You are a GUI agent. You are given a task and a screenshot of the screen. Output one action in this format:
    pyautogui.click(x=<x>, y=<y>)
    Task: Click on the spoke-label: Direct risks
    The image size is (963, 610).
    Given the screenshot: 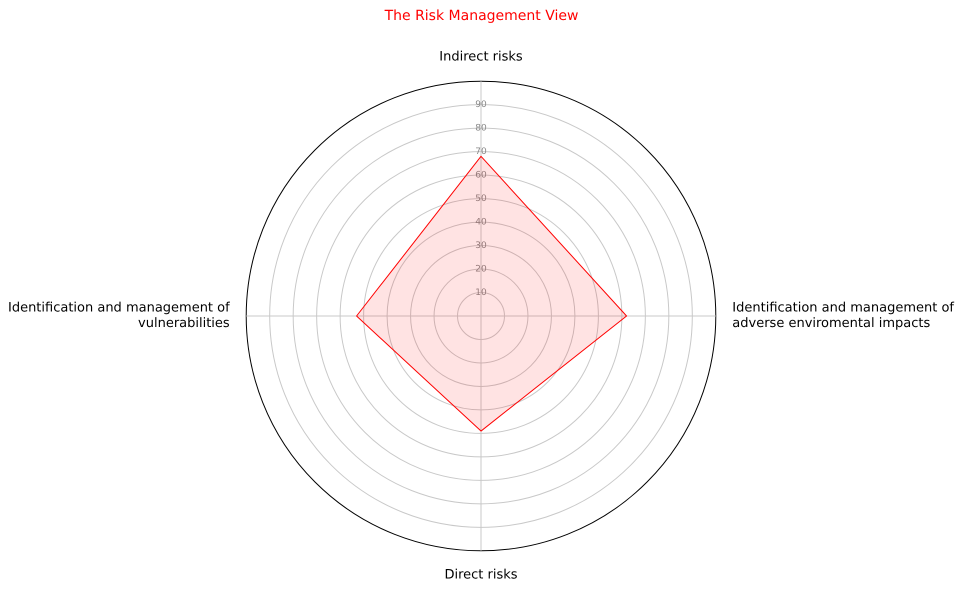 What is the action you would take?
    pyautogui.click(x=481, y=574)
    